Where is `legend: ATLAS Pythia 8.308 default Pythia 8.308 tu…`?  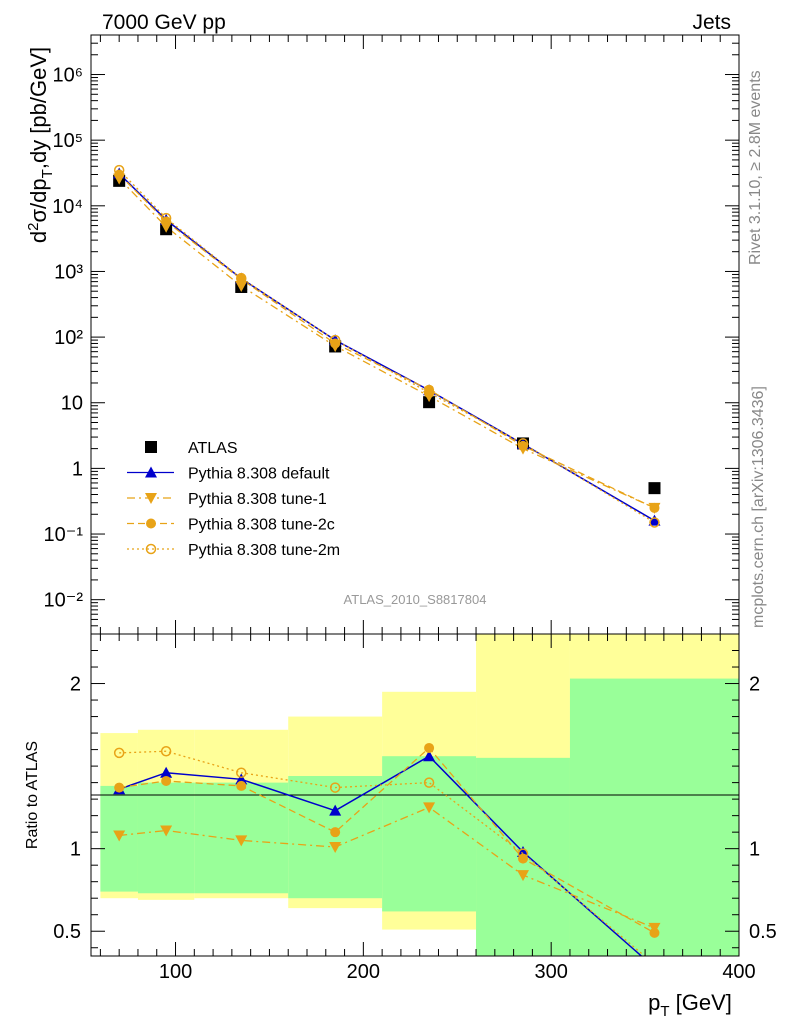 legend: ATLAS Pythia 8.308 default Pythia 8.308 tu… is located at coordinates (233, 499).